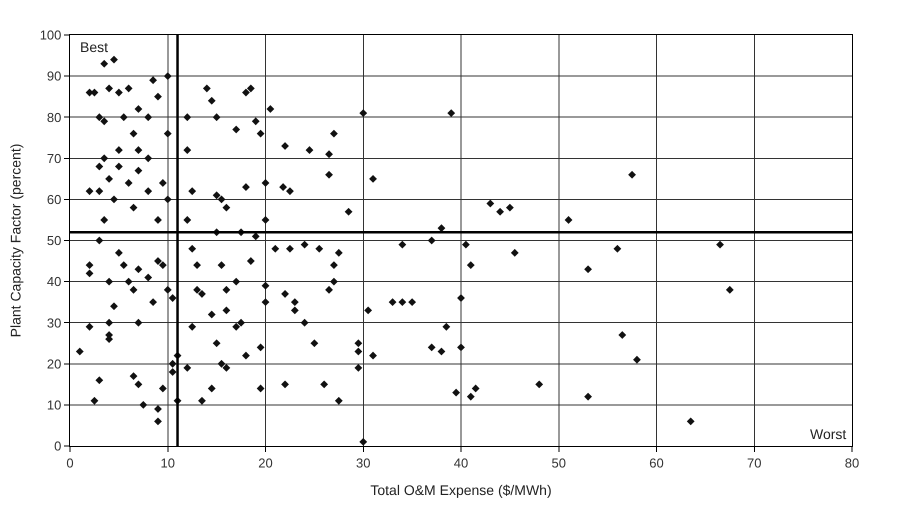 The width and height of the screenshot is (902, 506). Describe the element at coordinates (54, 199) in the screenshot. I see `y-tick-label: 60` at that location.